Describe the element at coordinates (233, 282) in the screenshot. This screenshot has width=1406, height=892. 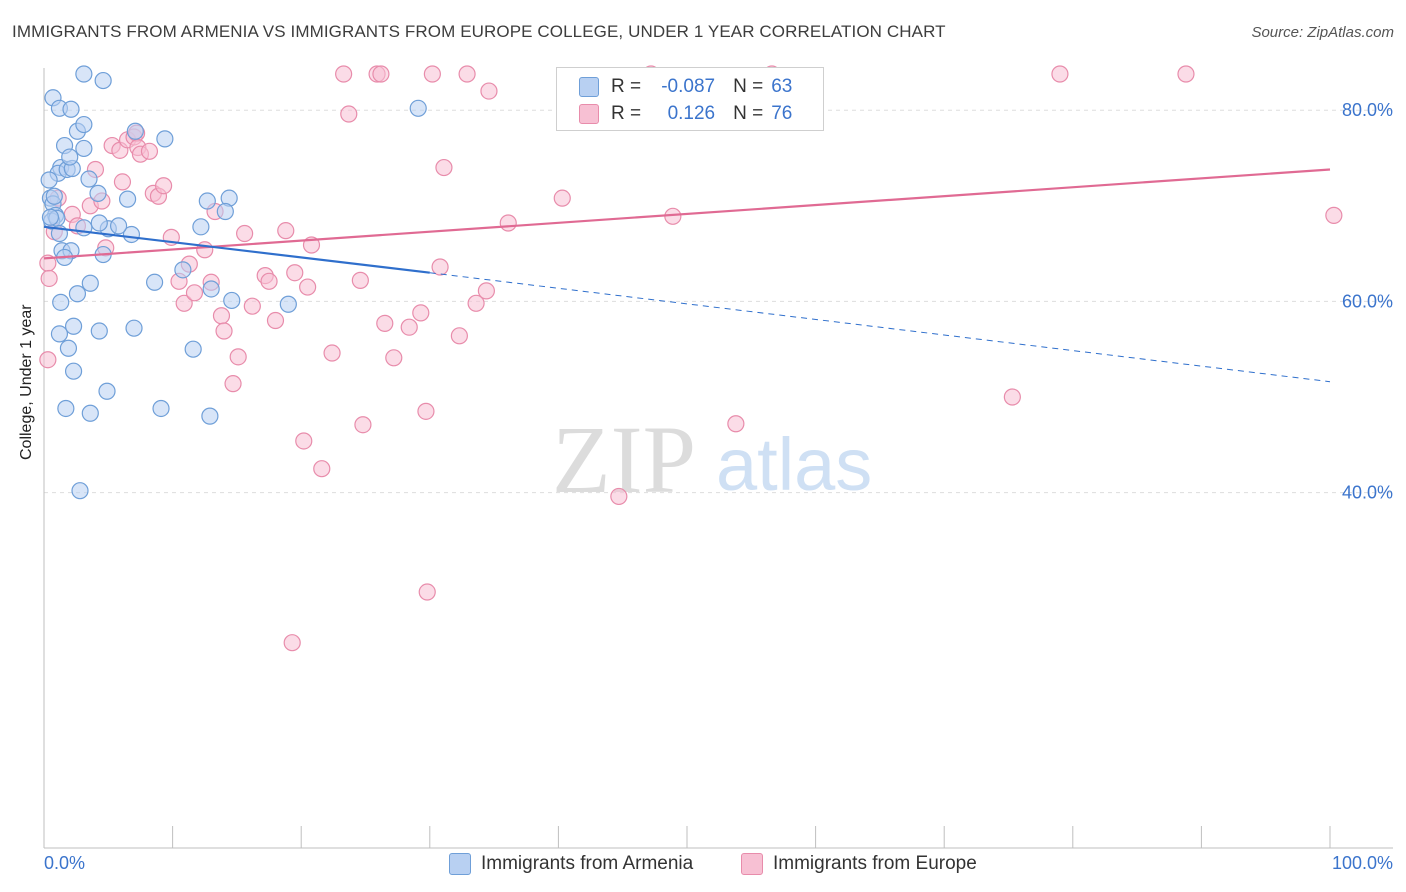
I see `armenia-points` at that location.